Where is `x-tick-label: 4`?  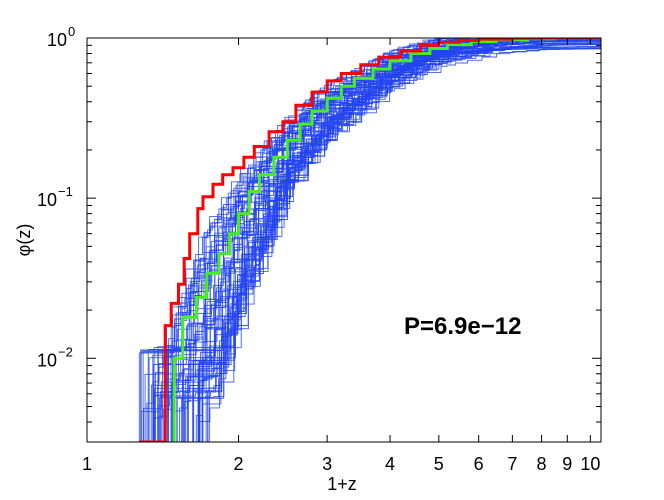
x-tick-label: 4 is located at coordinates (390, 464).